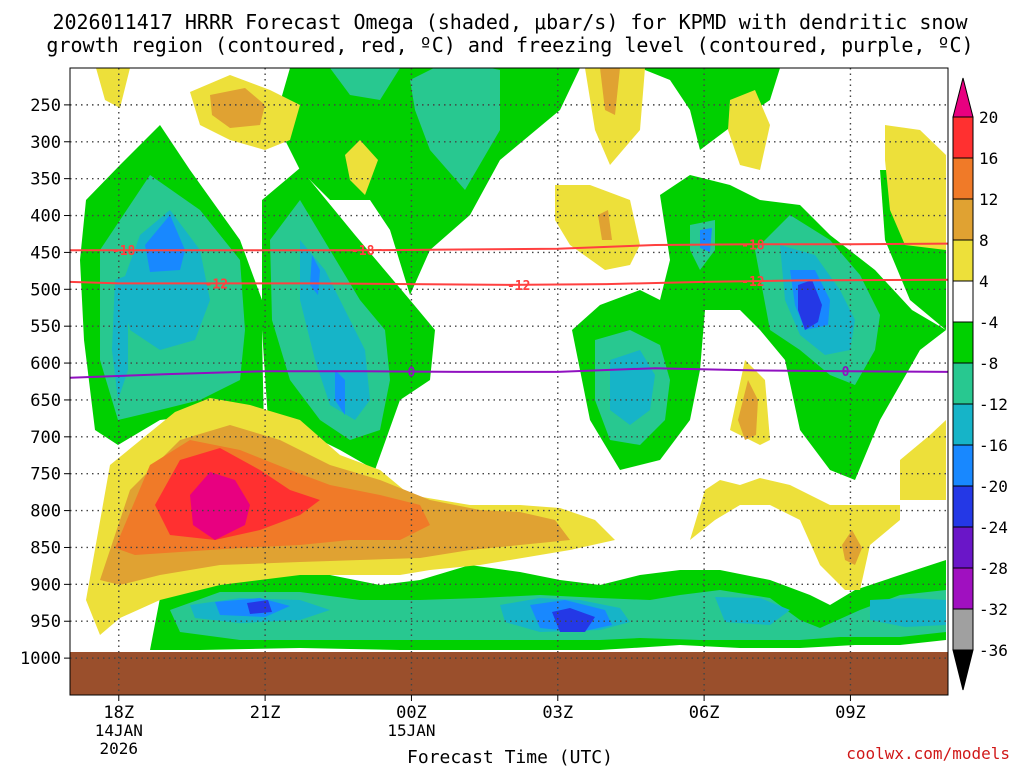 This screenshot has height=768, width=1024. Describe the element at coordinates (45, 143) in the screenshot. I see `y-tick-label: 300` at that location.